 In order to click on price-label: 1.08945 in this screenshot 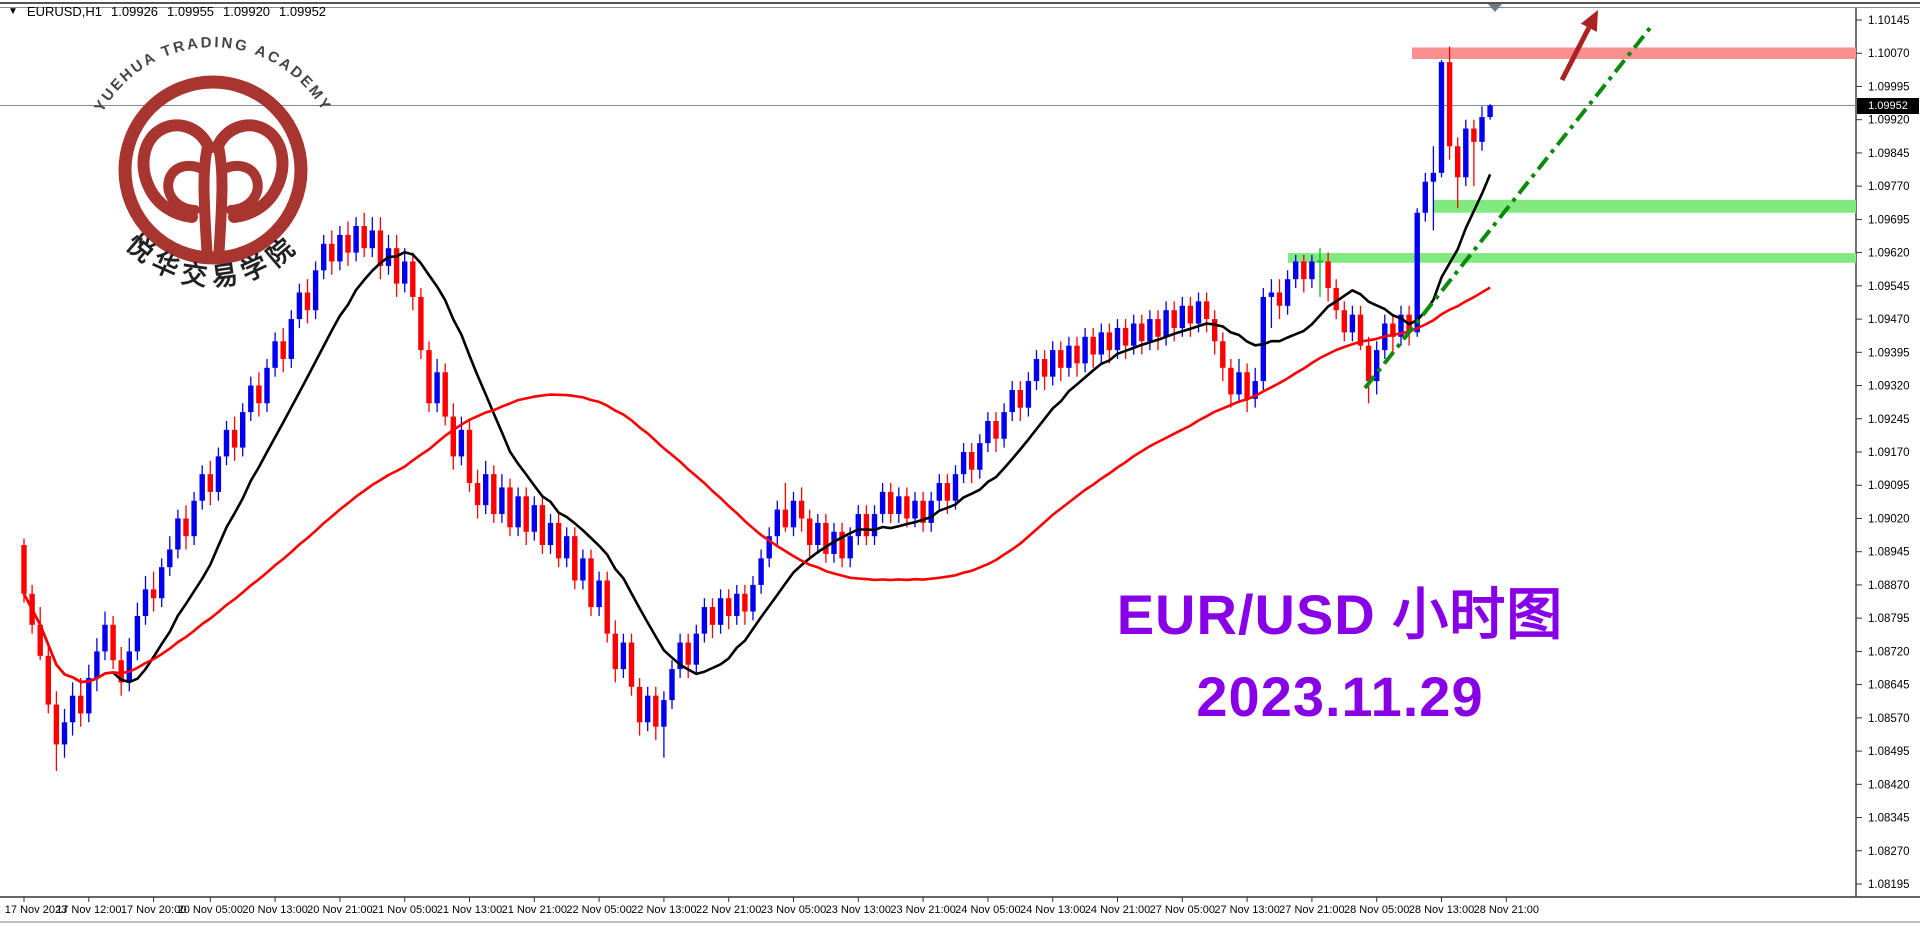, I will do `click(1889, 553)`.